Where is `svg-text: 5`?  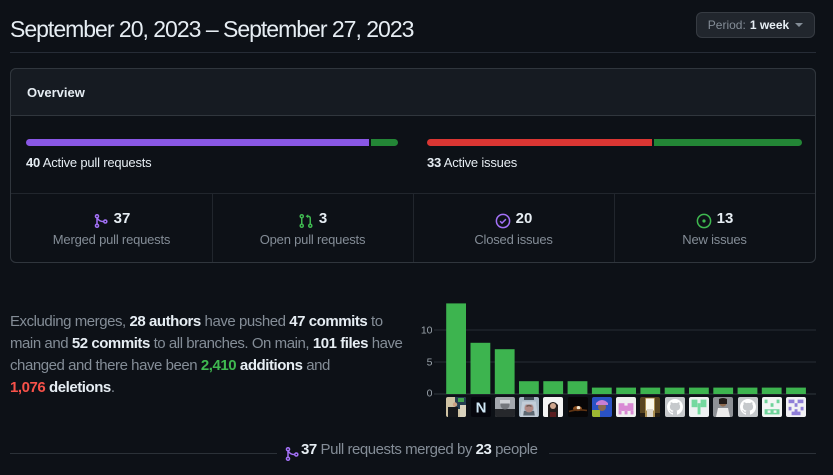 svg-text: 5 is located at coordinates (430, 362).